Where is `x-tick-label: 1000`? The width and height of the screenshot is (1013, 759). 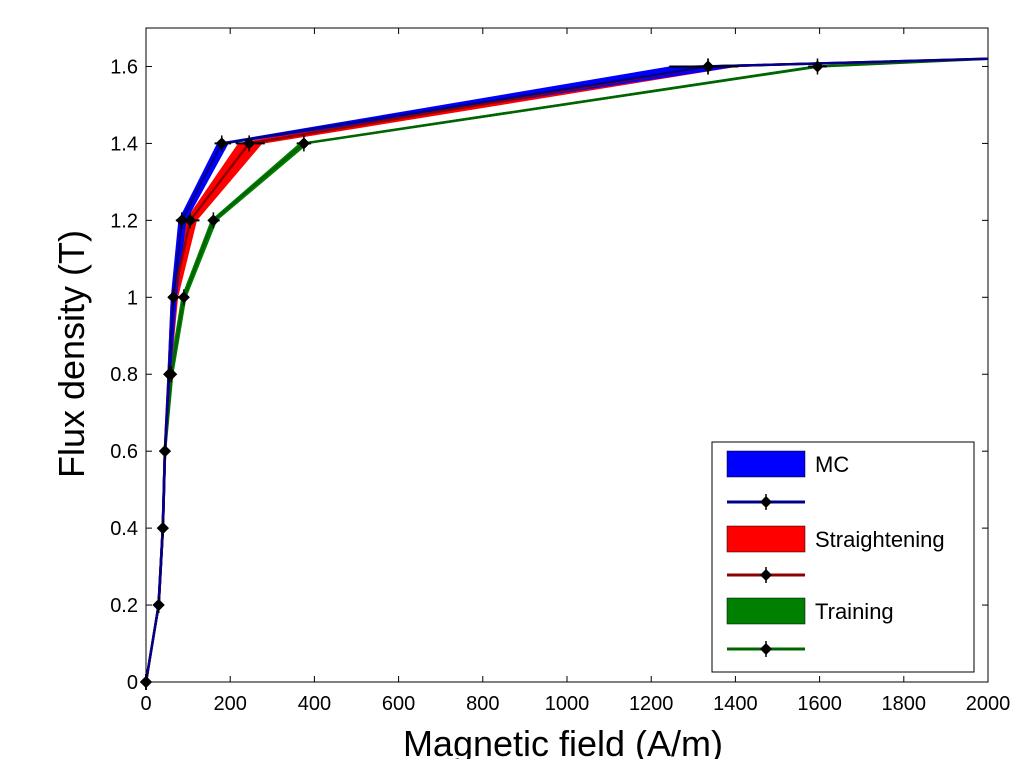 x-tick-label: 1000 is located at coordinates (567, 704).